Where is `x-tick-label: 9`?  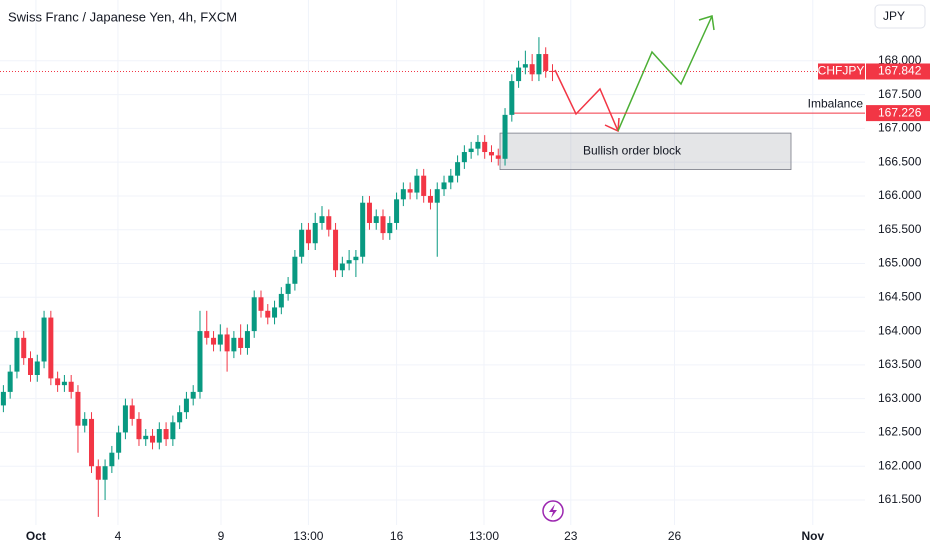
x-tick-label: 9 is located at coordinates (221, 536).